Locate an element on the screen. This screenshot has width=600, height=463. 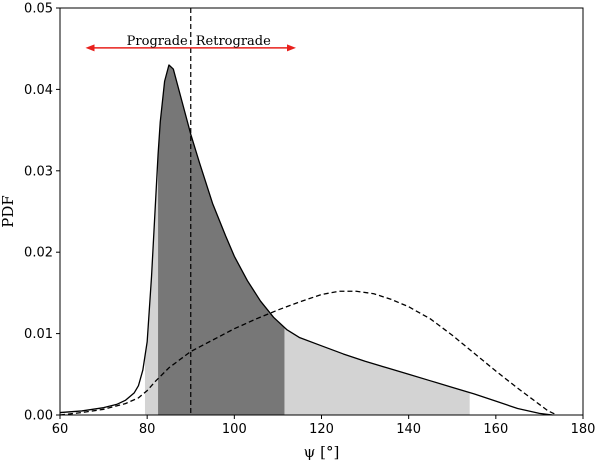
y-tick-label: 0.05 is located at coordinates (38, 9).